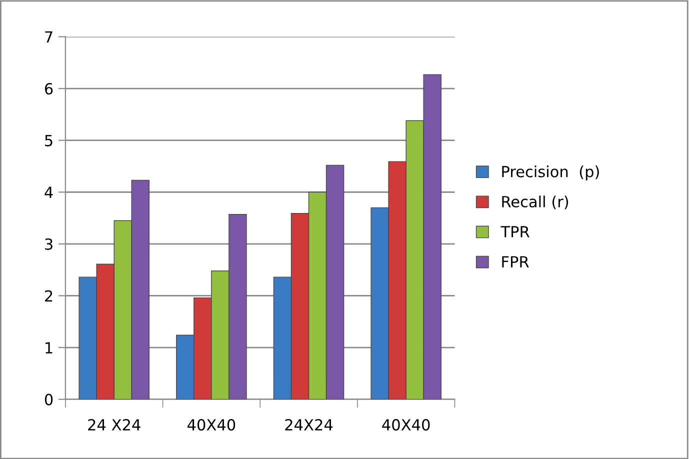 This screenshot has width=689, height=459. Describe the element at coordinates (535, 203) in the screenshot. I see `legend-label: Recall (r)` at that location.